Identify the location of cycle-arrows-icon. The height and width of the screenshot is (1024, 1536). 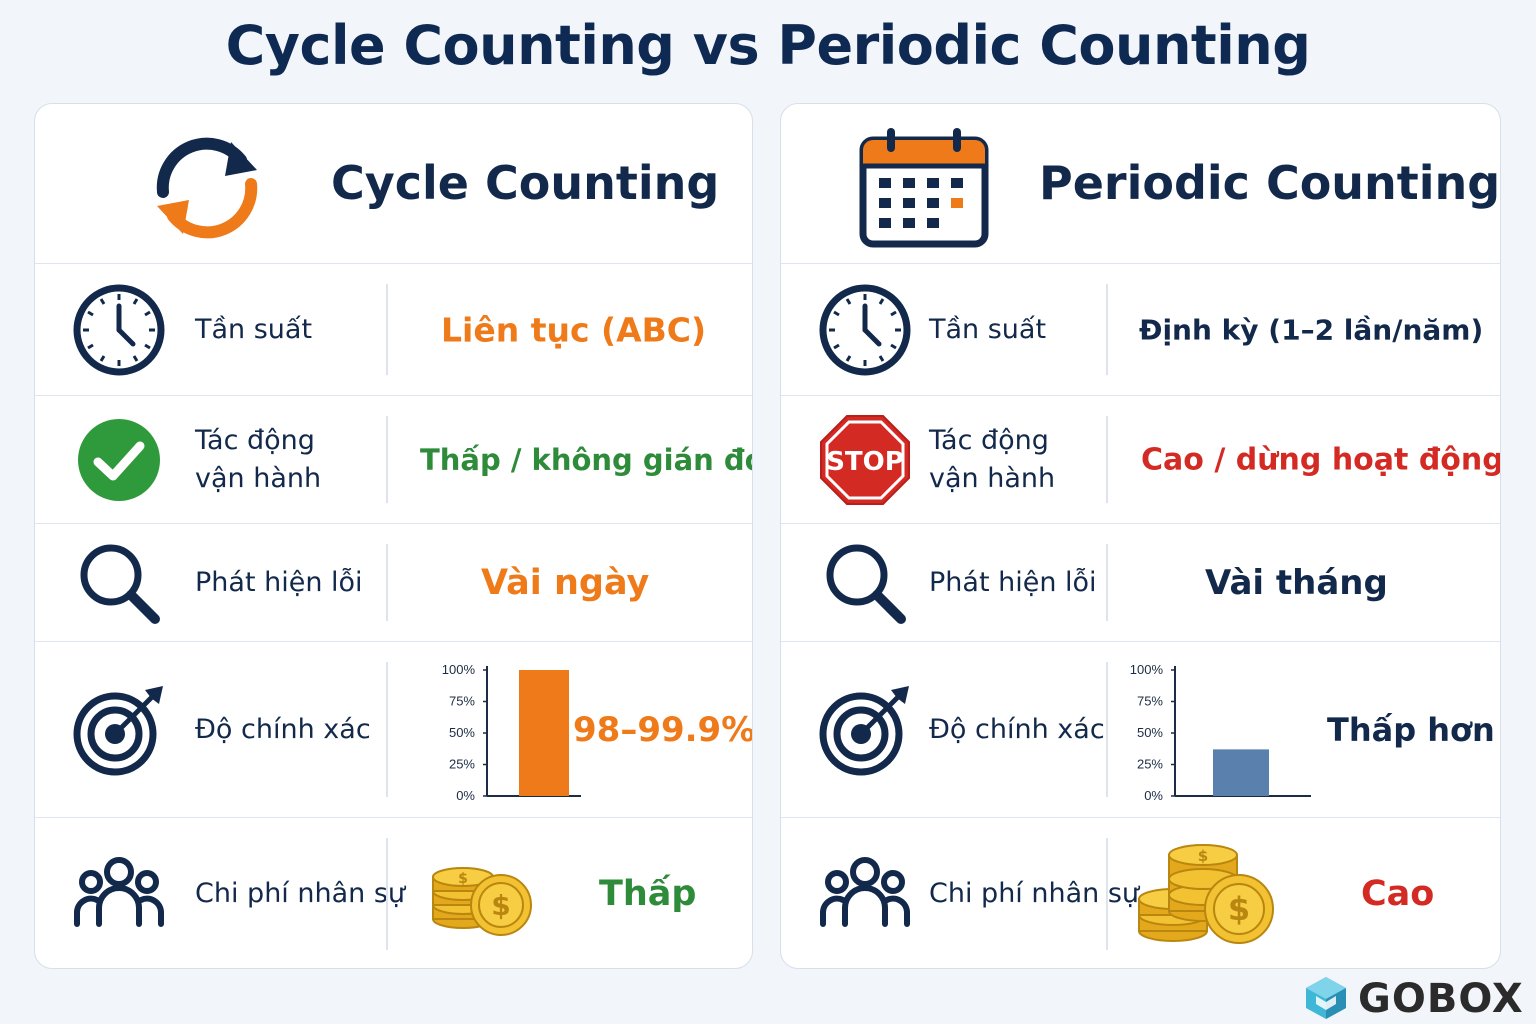
(207, 188).